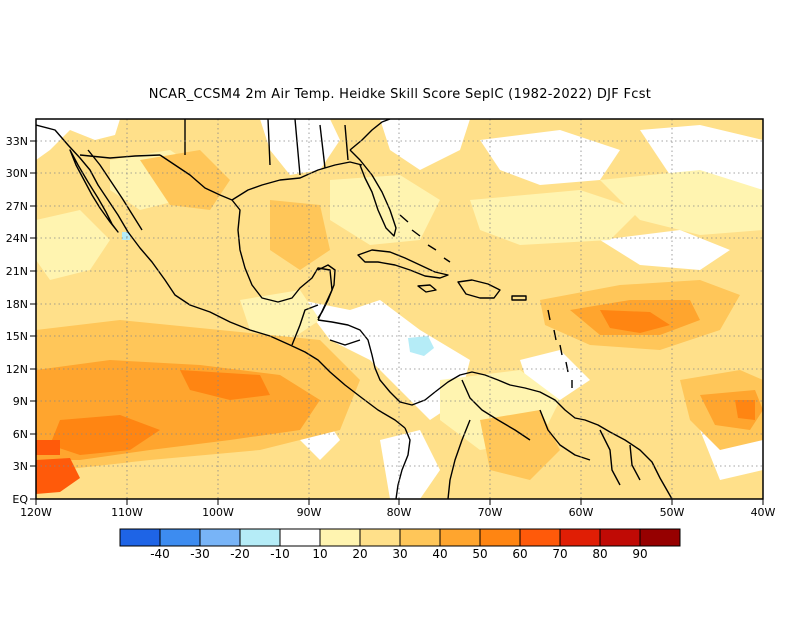 The width and height of the screenshot is (800, 618). Describe the element at coordinates (126, 236) in the screenshot. I see `field-negative-small` at that location.